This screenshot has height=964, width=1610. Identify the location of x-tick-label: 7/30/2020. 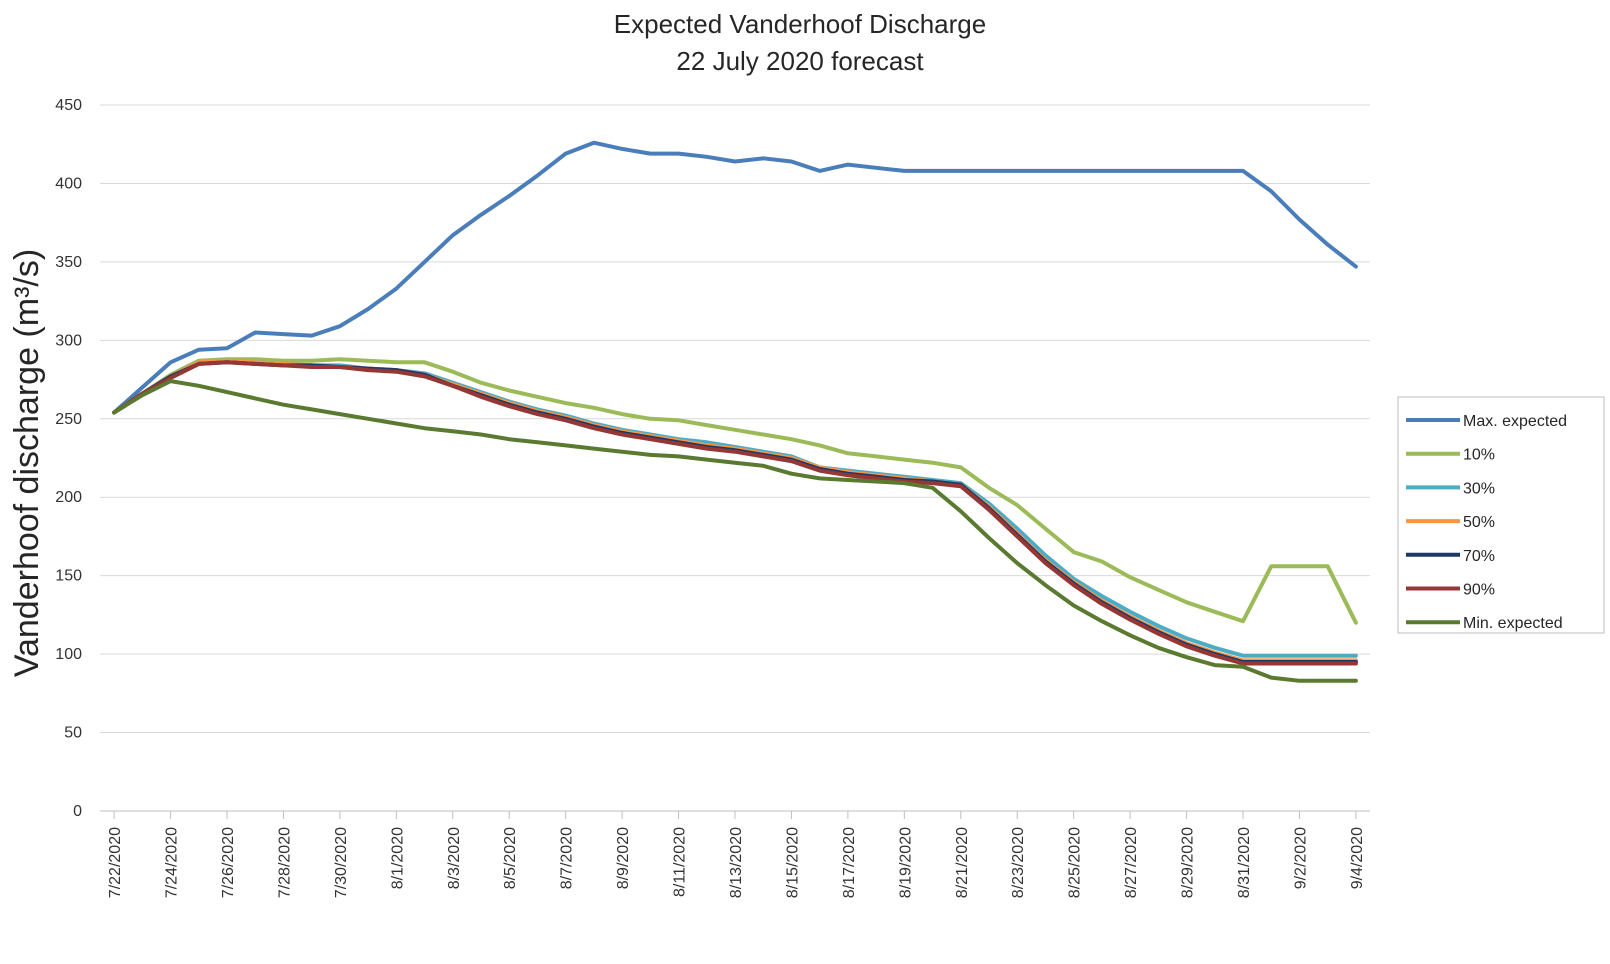
(341, 862).